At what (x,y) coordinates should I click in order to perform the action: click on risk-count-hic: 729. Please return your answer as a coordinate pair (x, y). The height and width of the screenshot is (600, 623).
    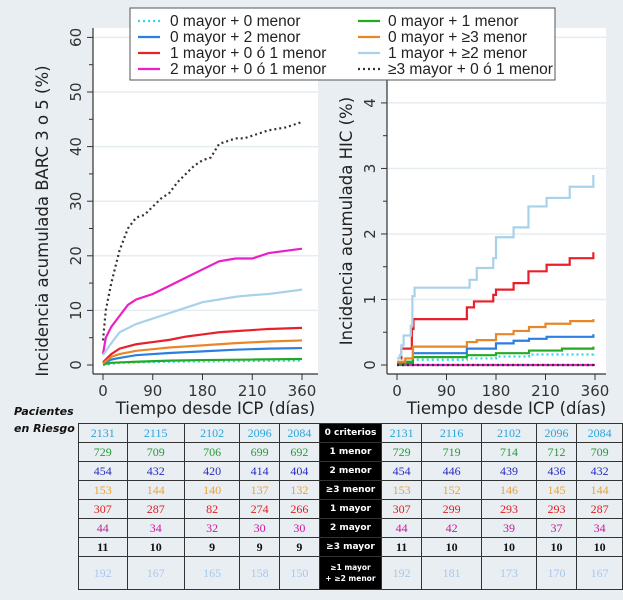
    Looking at the image, I should click on (401, 452).